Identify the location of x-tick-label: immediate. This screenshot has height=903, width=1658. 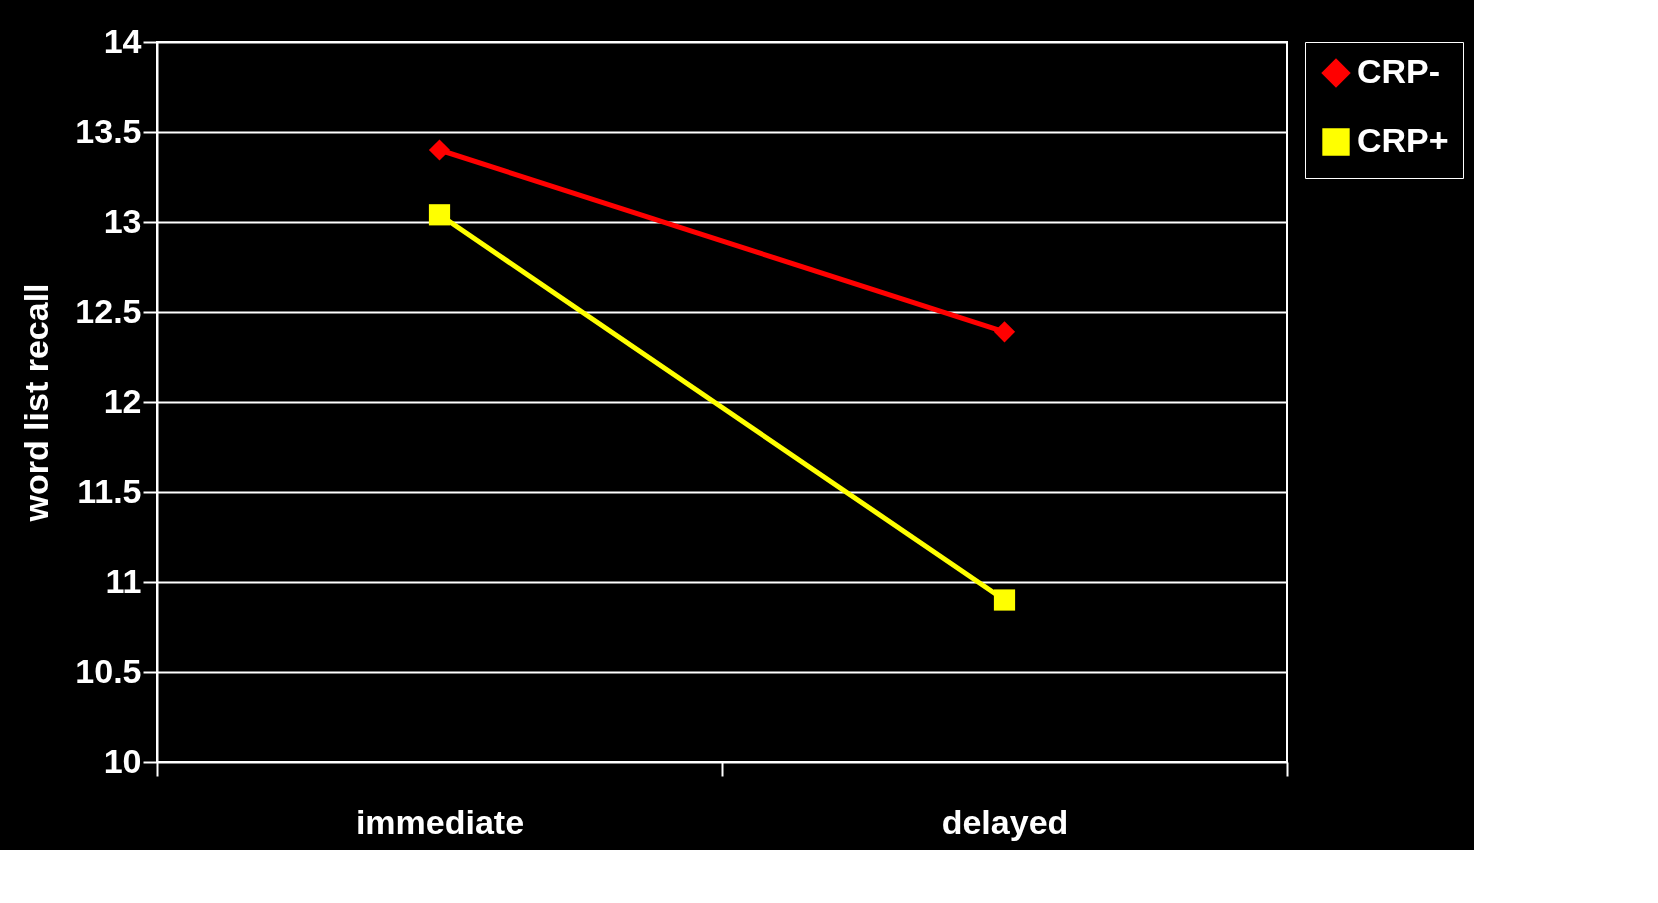
(440, 821).